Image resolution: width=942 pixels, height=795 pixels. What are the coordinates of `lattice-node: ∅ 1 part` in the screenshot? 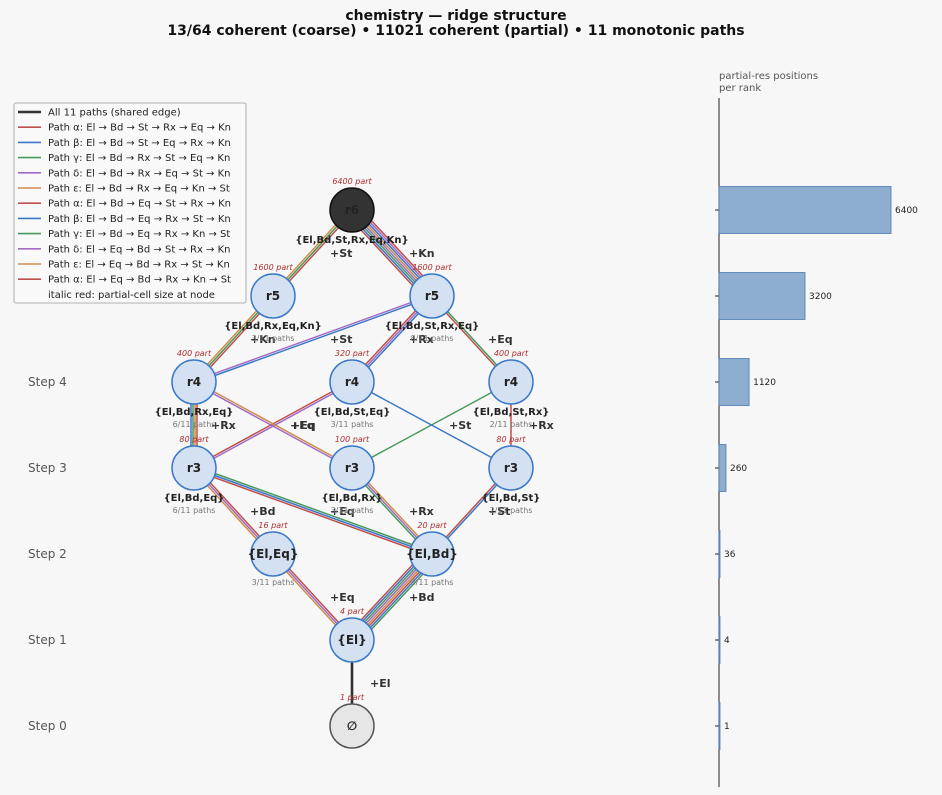 It's located at (352, 721).